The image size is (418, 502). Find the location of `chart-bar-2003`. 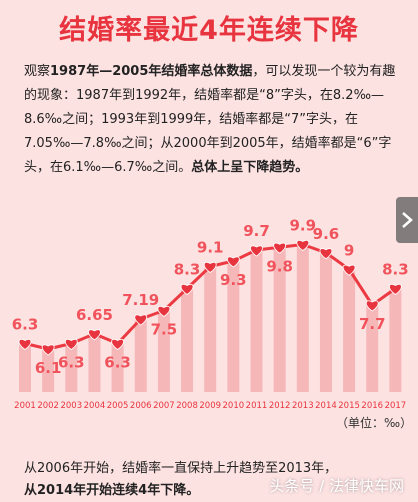

chart-bar-2003 is located at coordinates (71, 367).